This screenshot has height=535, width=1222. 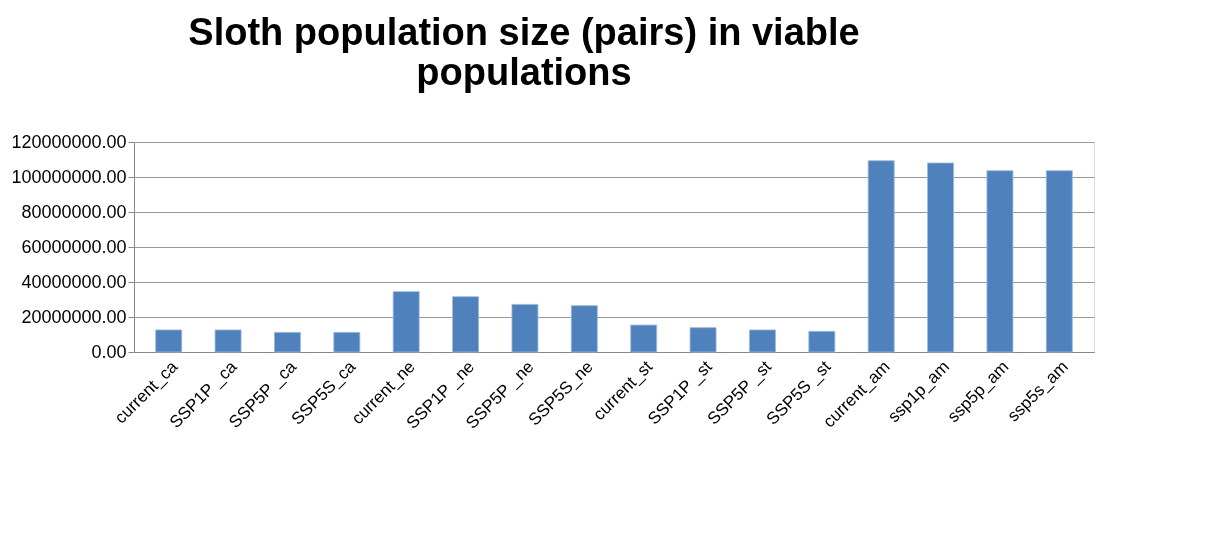 What do you see at coordinates (109, 351) in the screenshot?
I see `y-tick-label: 0.00` at bounding box center [109, 351].